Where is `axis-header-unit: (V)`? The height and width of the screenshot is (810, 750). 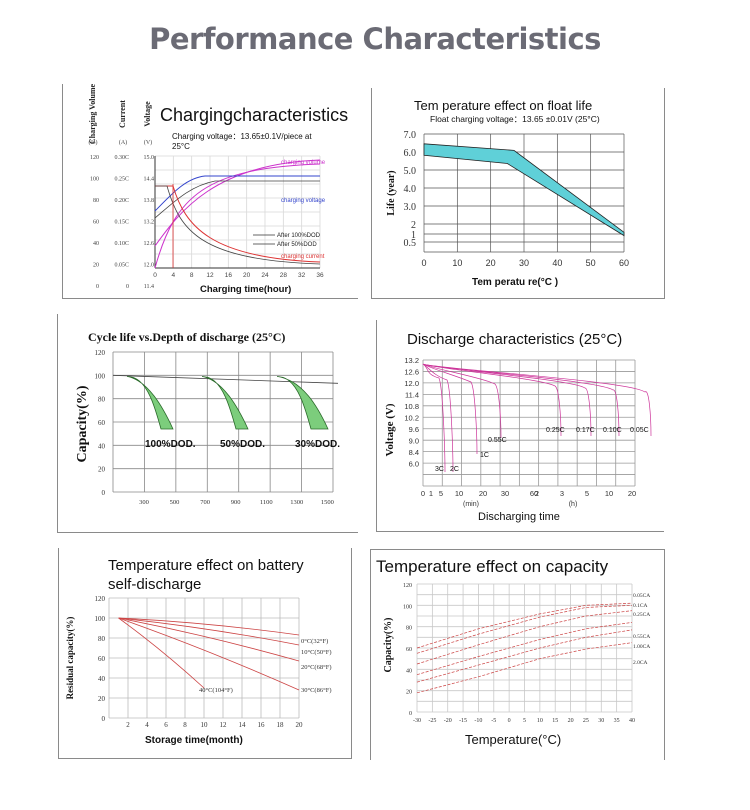
axis-header-unit: (V) is located at coordinates (148, 142).